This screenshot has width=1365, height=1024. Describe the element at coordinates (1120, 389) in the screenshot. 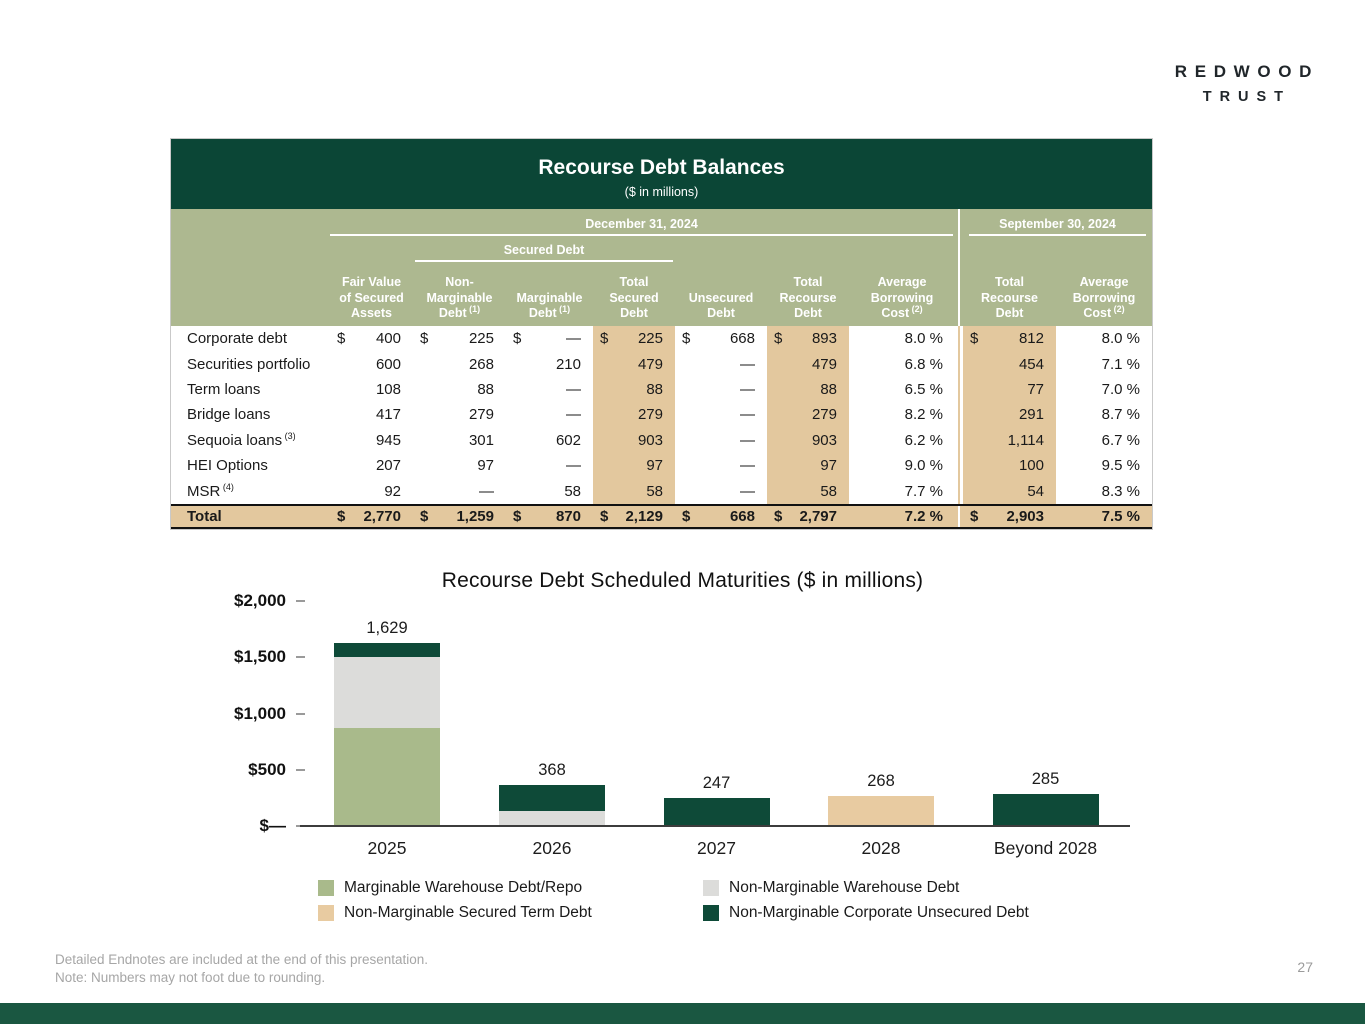

I see `table-cell: 7.0 %` at that location.